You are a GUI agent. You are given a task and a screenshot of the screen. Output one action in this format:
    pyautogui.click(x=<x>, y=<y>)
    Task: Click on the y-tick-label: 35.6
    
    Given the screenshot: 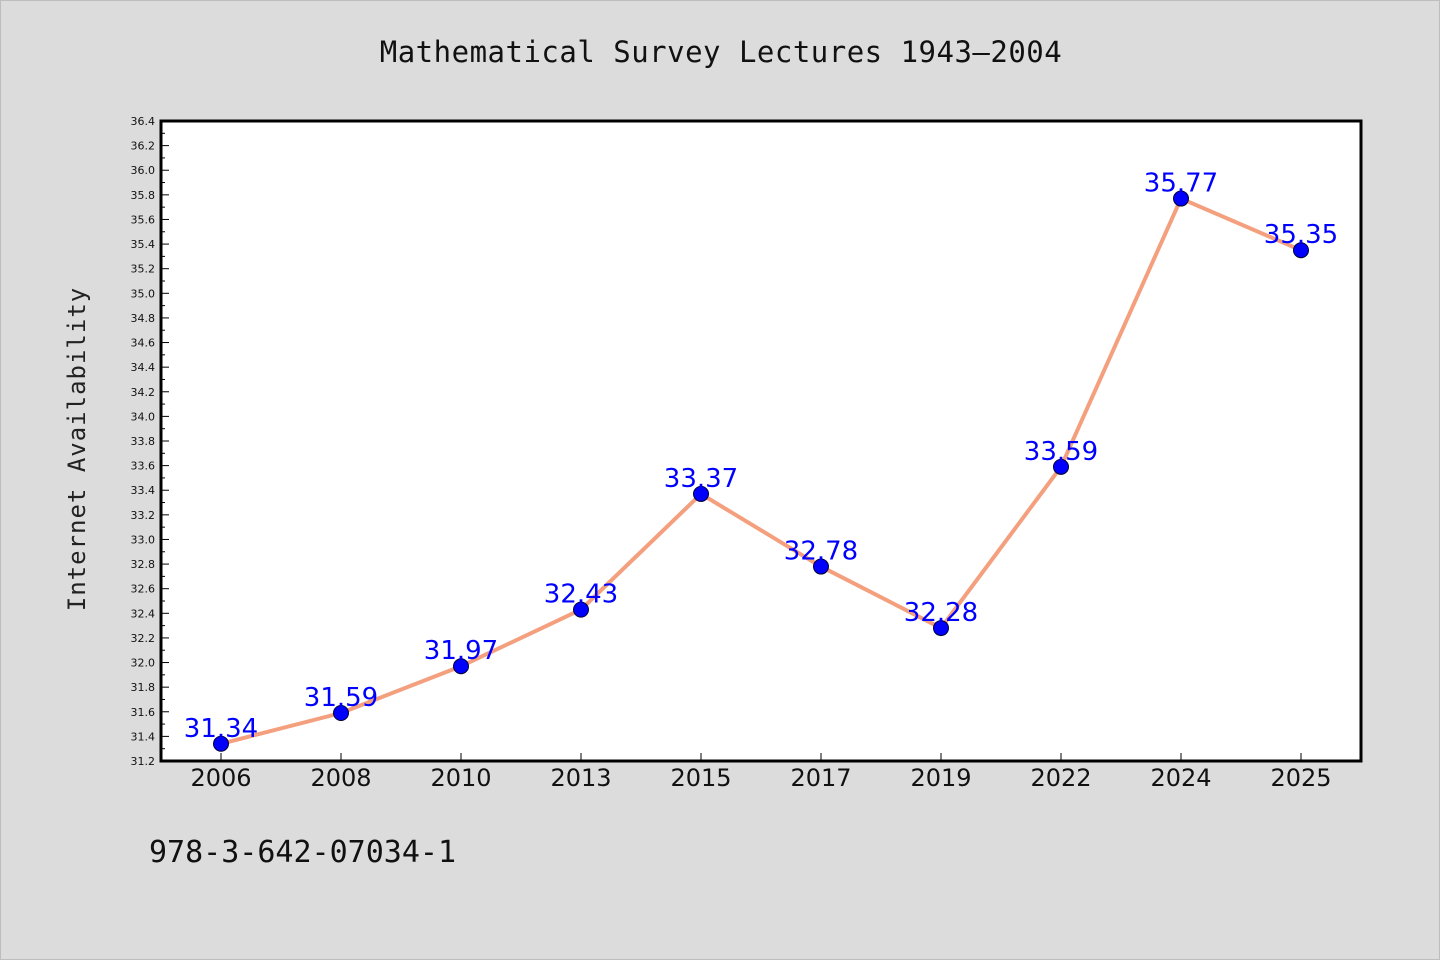 What is the action you would take?
    pyautogui.click(x=143, y=219)
    